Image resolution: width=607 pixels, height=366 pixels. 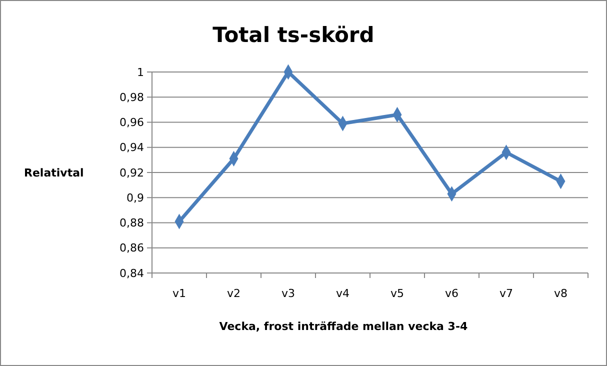 I want to click on x-tick-label: v6, so click(x=451, y=293).